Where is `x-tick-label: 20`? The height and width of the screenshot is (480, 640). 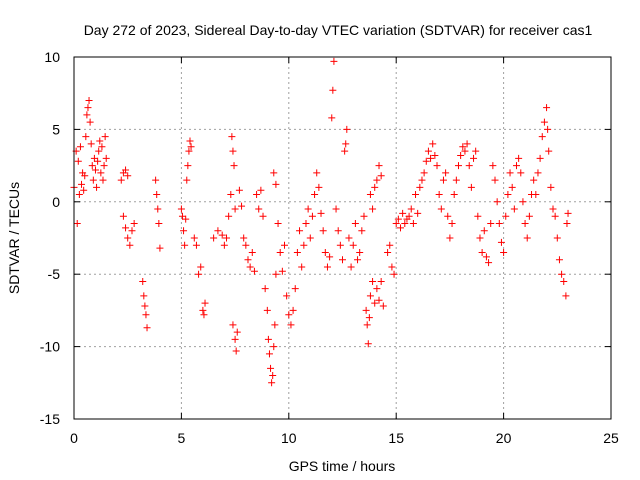
x-tick-label: 20 is located at coordinates (504, 438).